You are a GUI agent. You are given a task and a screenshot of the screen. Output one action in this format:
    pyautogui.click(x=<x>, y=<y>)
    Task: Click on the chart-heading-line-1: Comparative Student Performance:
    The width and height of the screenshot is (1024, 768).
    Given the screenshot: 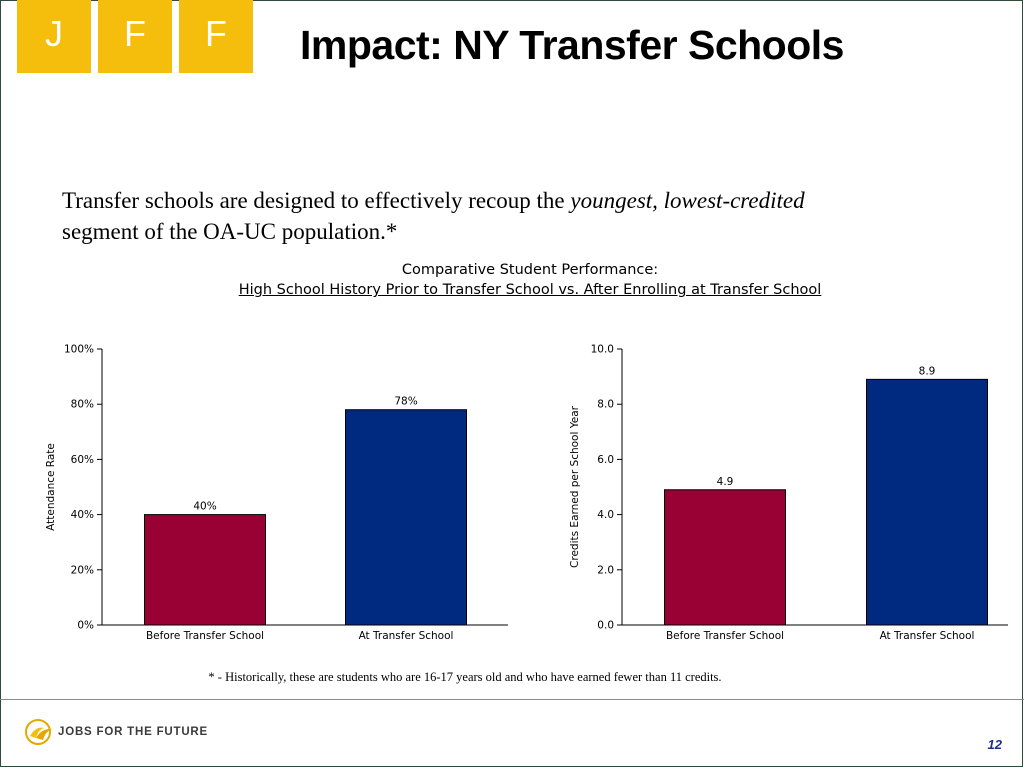 What is the action you would take?
    pyautogui.click(x=530, y=270)
    